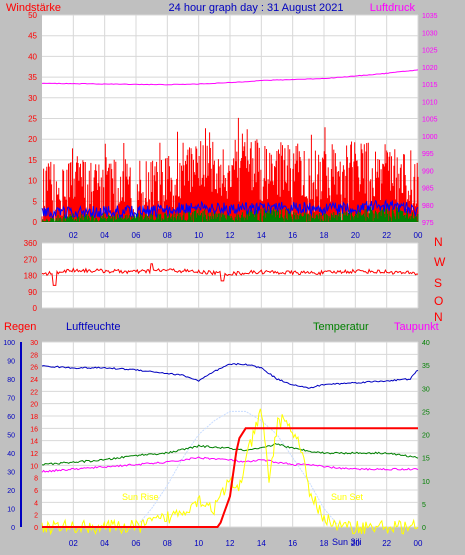 The image size is (465, 555). What do you see at coordinates (34, 429) in the screenshot?
I see `rain-tick-label: 16` at bounding box center [34, 429].